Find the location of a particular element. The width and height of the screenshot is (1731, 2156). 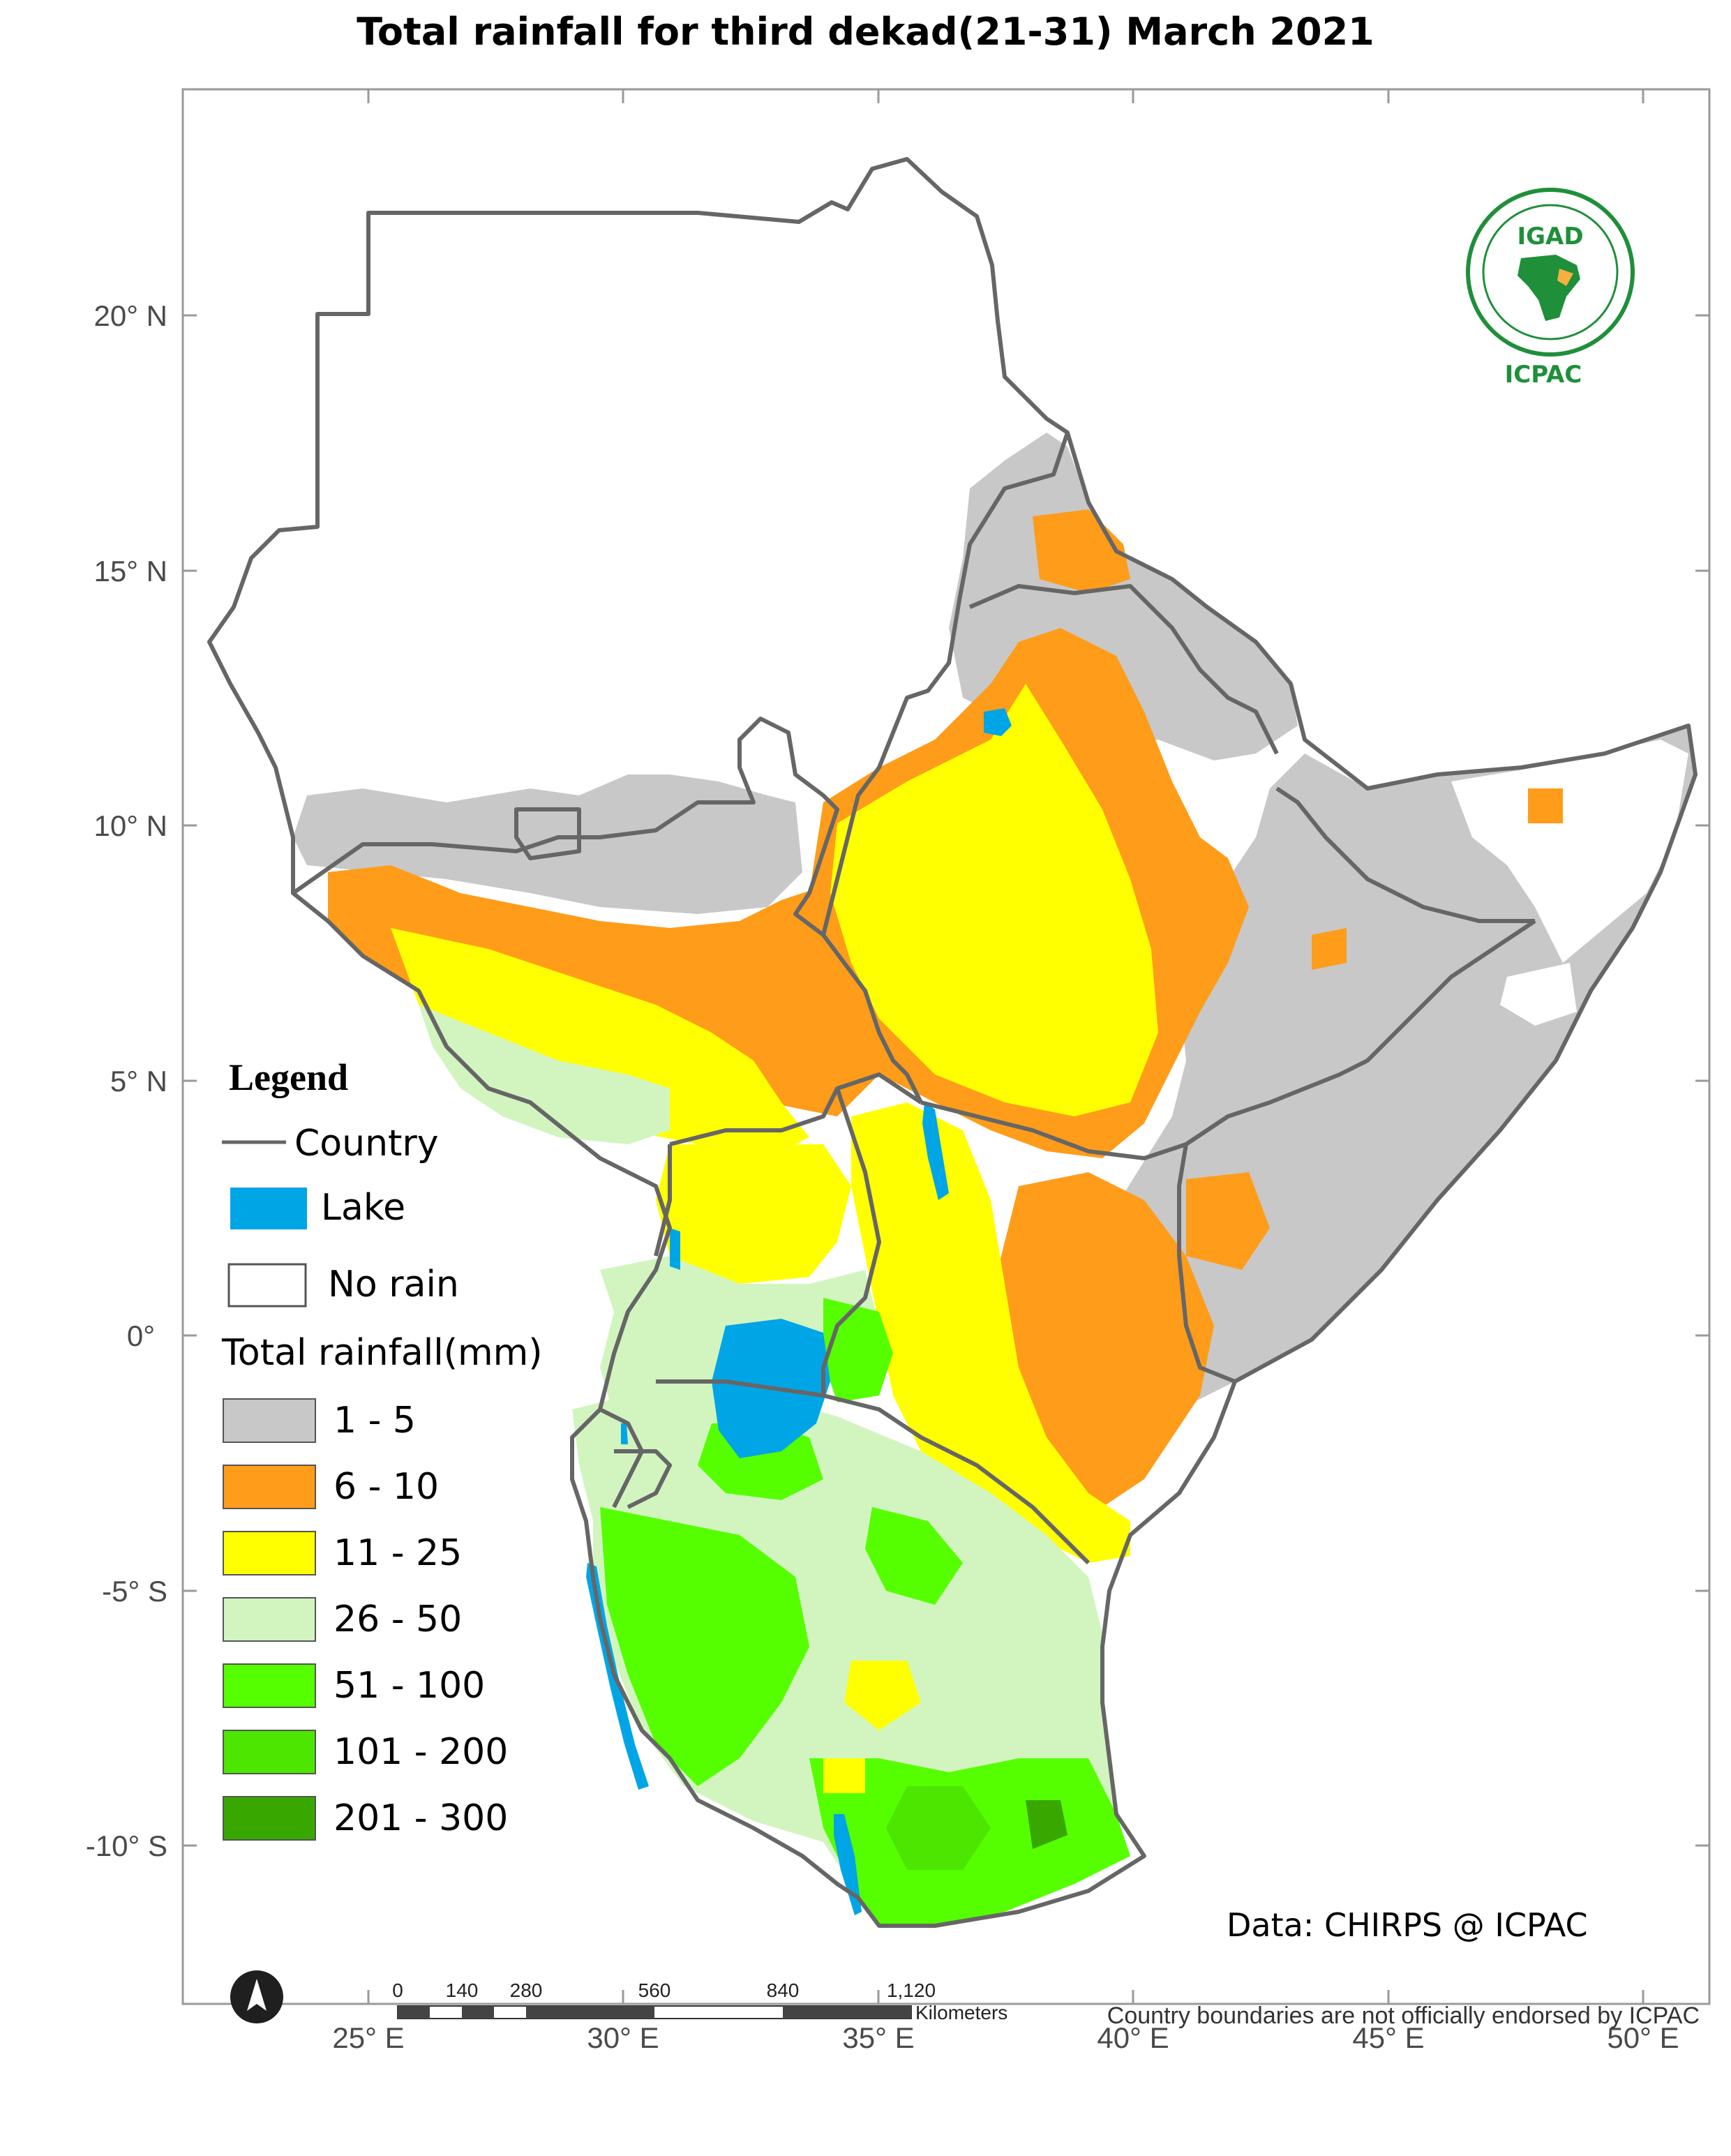

legend-rain-heading: Total rainfall(mm) is located at coordinates (382, 1353).